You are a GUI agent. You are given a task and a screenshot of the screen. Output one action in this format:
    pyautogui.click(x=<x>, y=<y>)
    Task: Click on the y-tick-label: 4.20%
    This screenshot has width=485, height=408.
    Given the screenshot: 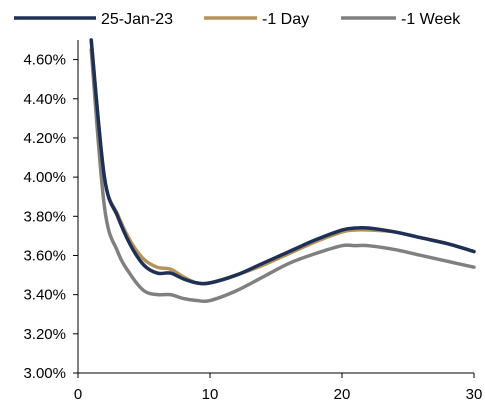 What is the action you would take?
    pyautogui.click(x=44, y=138)
    